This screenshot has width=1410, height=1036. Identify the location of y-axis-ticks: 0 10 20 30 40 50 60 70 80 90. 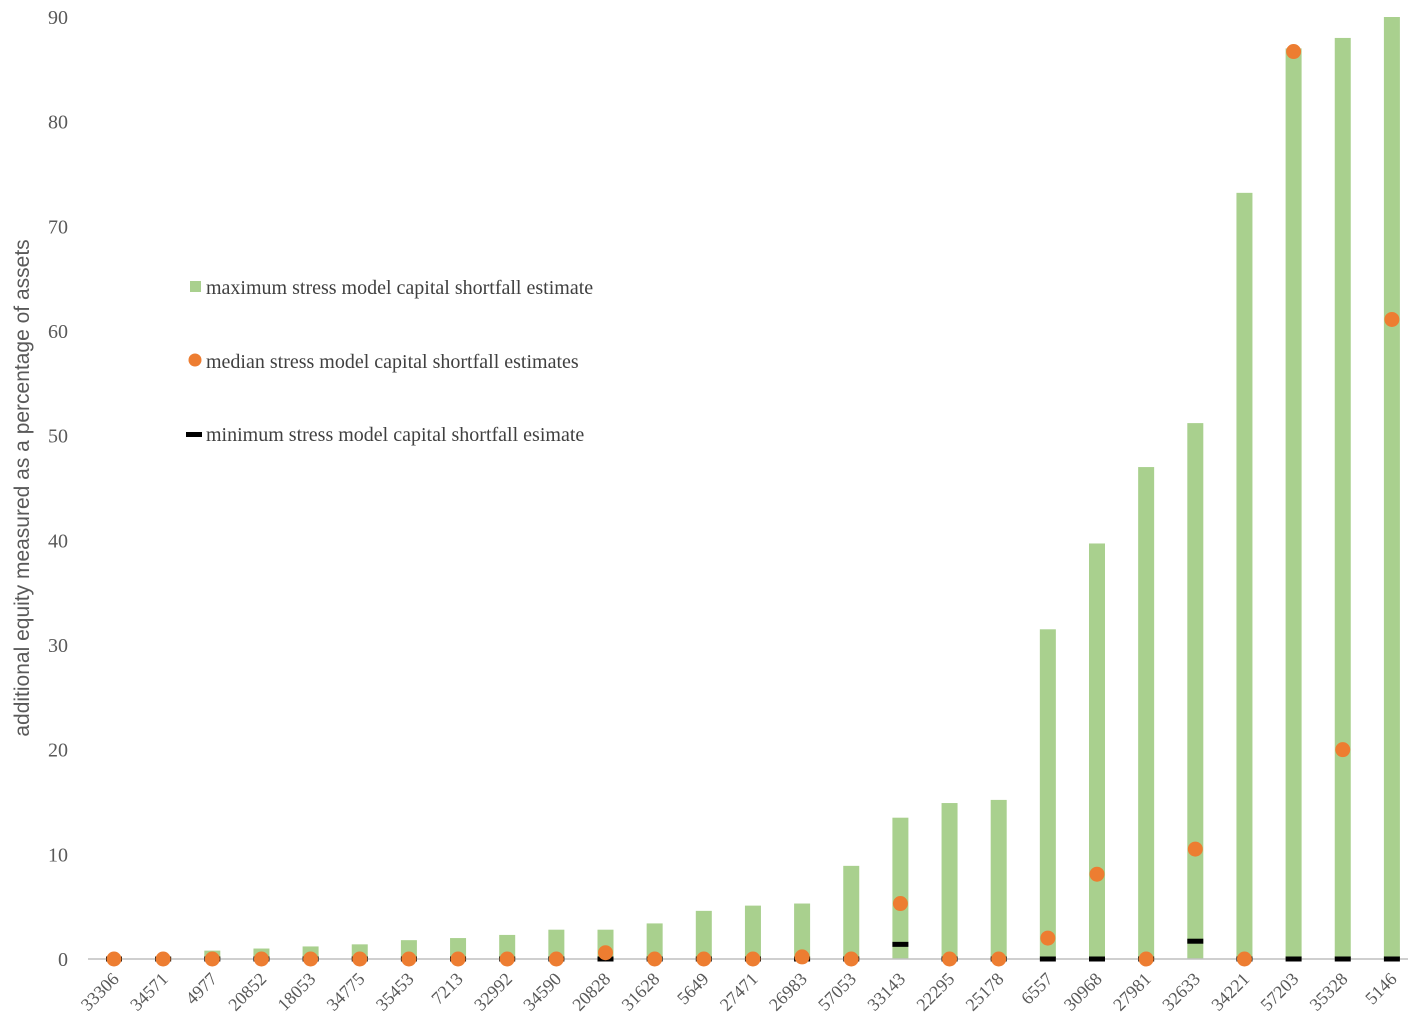
(58, 489).